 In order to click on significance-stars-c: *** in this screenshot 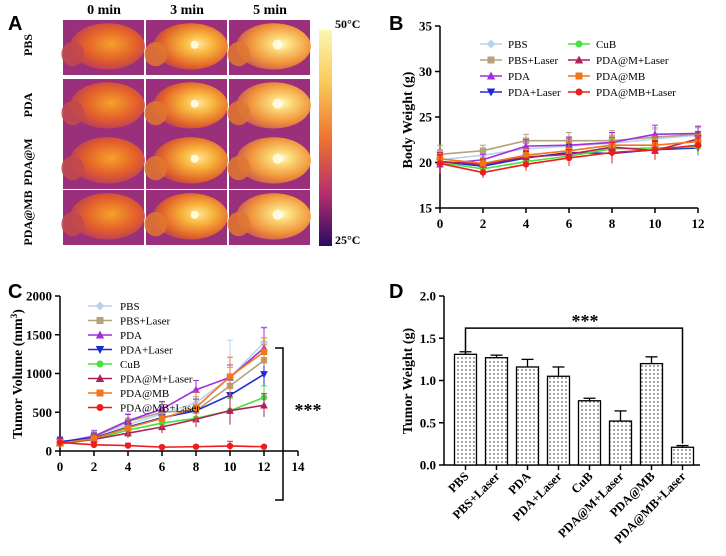, I will do `click(308, 410)`.